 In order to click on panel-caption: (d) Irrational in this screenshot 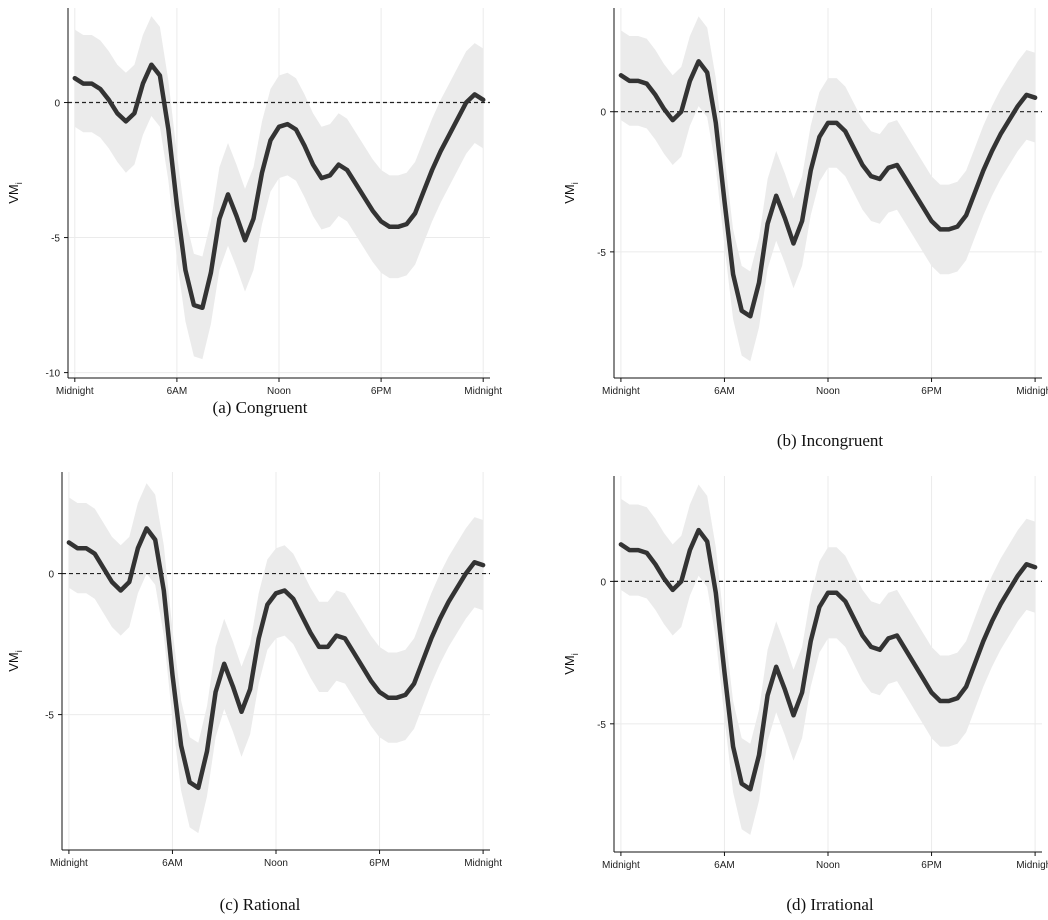, I will do `click(830, 904)`.